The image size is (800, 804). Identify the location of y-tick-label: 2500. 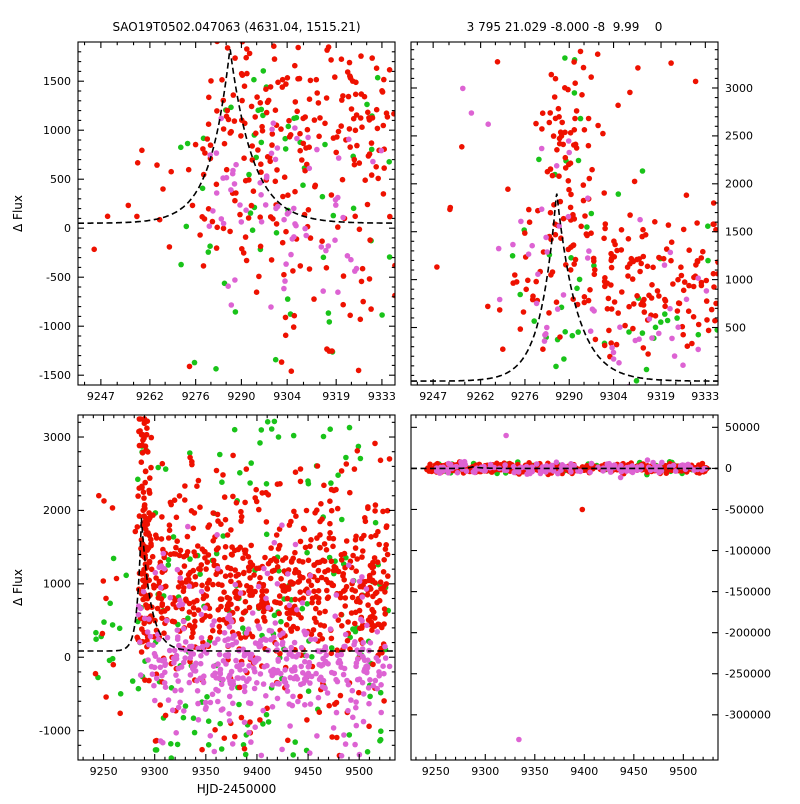
(739, 136).